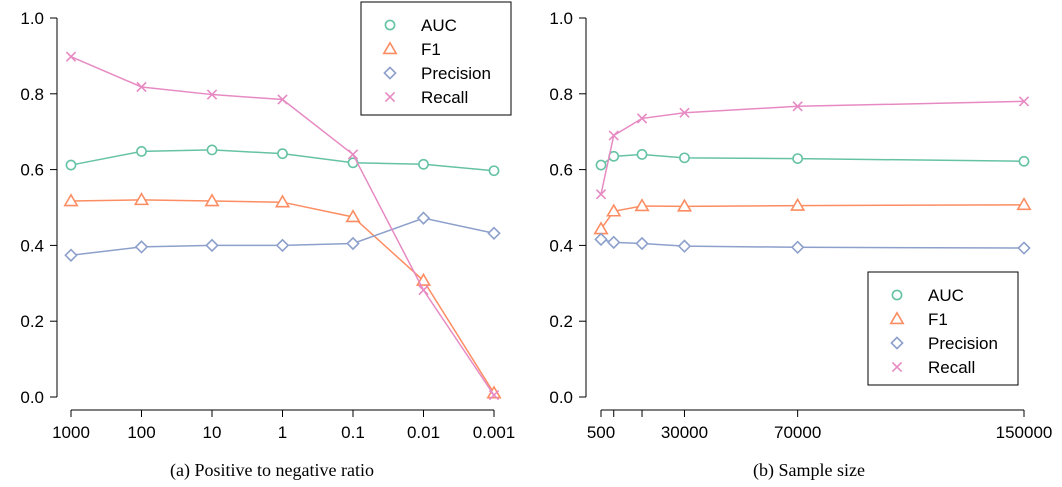  I want to click on panel-a-legend-label-f1: F1, so click(431, 49).